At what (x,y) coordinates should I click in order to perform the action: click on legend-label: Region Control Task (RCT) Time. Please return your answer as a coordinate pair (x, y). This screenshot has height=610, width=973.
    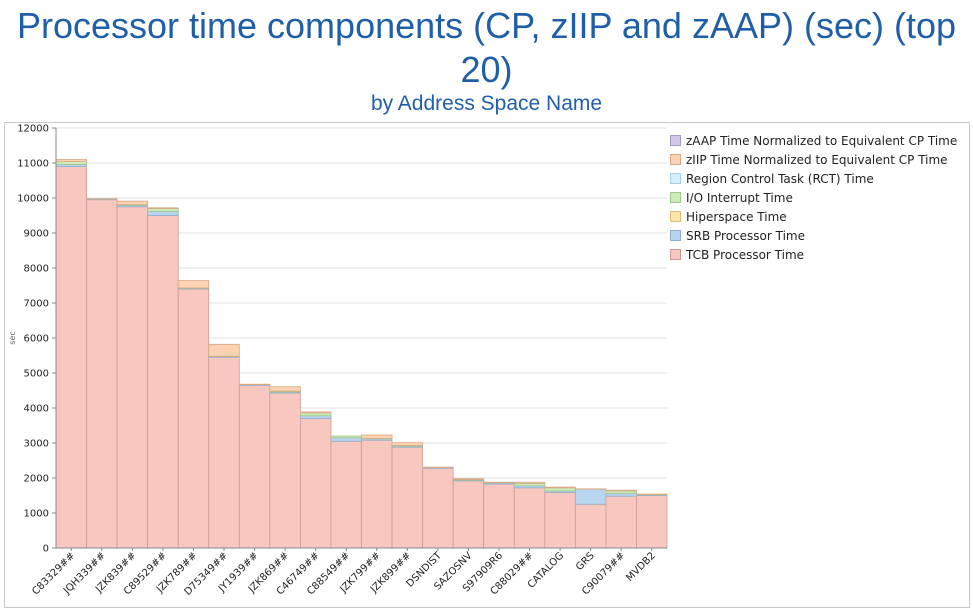
    Looking at the image, I should click on (780, 178).